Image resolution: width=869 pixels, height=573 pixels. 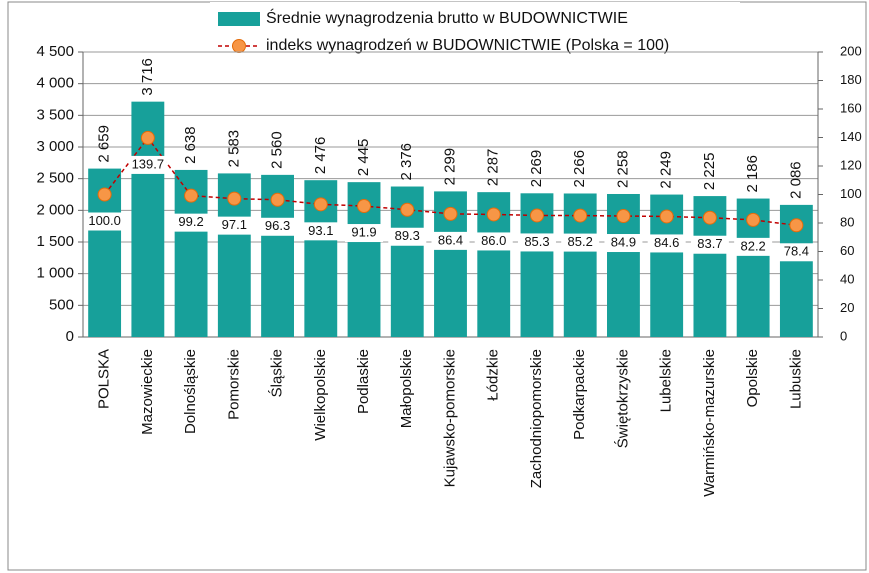 What do you see at coordinates (847, 278) in the screenshot?
I see `y2-tick-label: 40` at bounding box center [847, 278].